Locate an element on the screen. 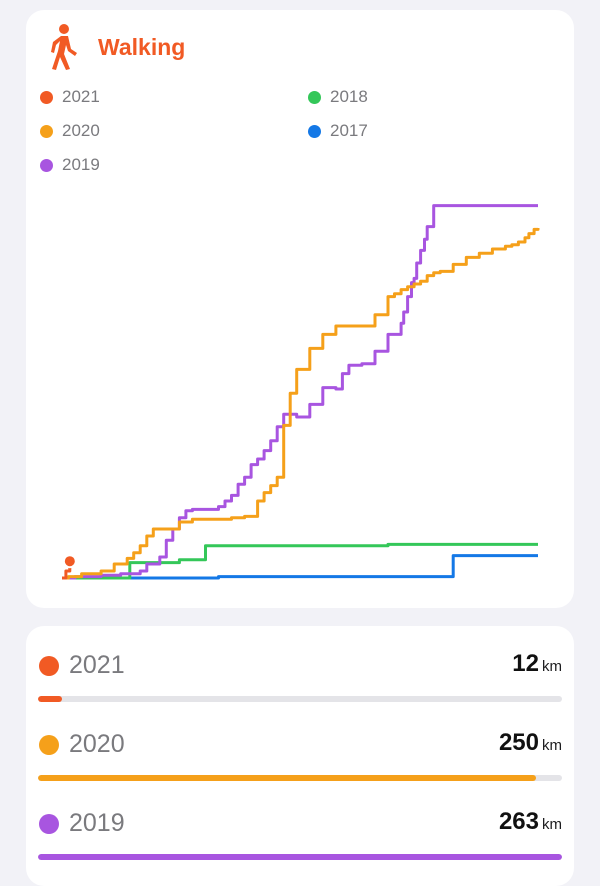  legend-dot-2019 is located at coordinates (46, 165).